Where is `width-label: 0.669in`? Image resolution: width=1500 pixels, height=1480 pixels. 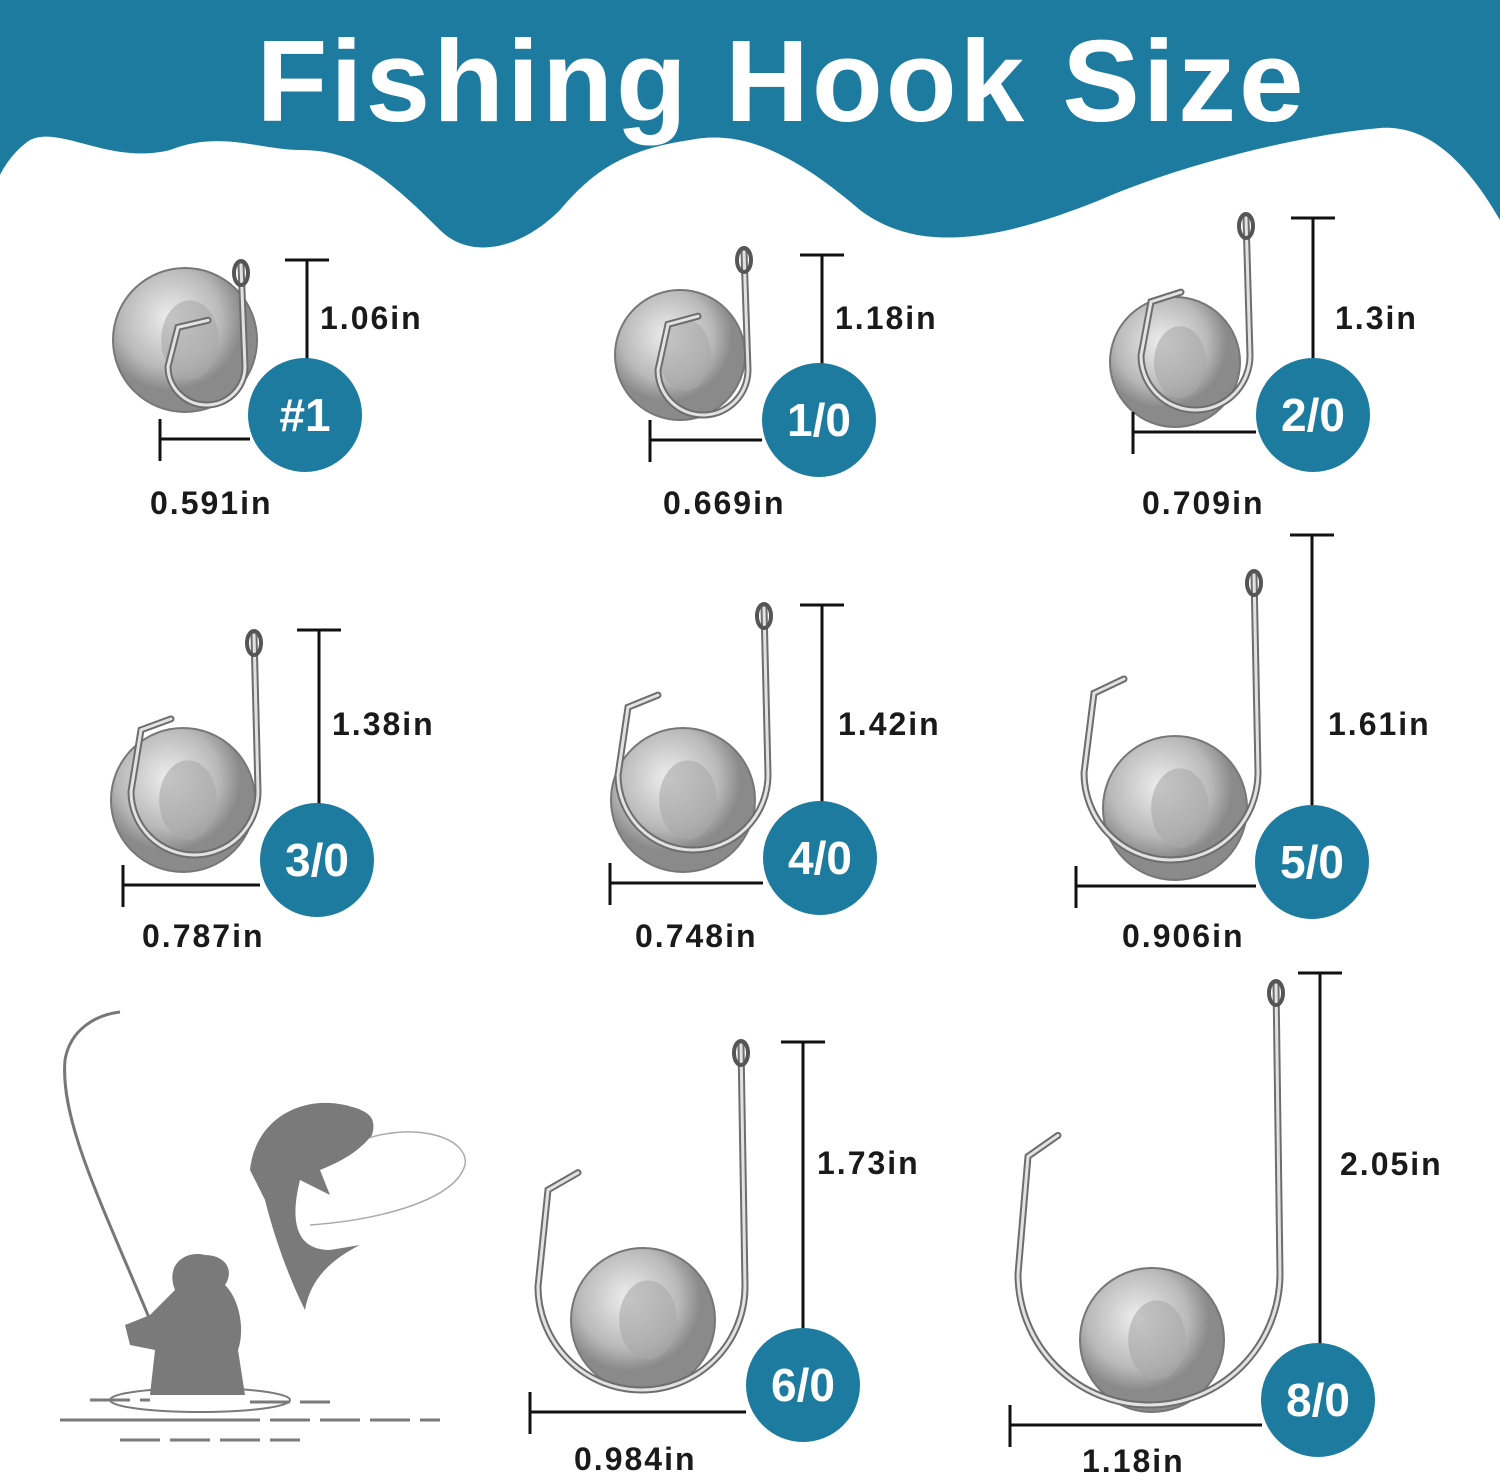 width-label: 0.669in is located at coordinates (724, 503).